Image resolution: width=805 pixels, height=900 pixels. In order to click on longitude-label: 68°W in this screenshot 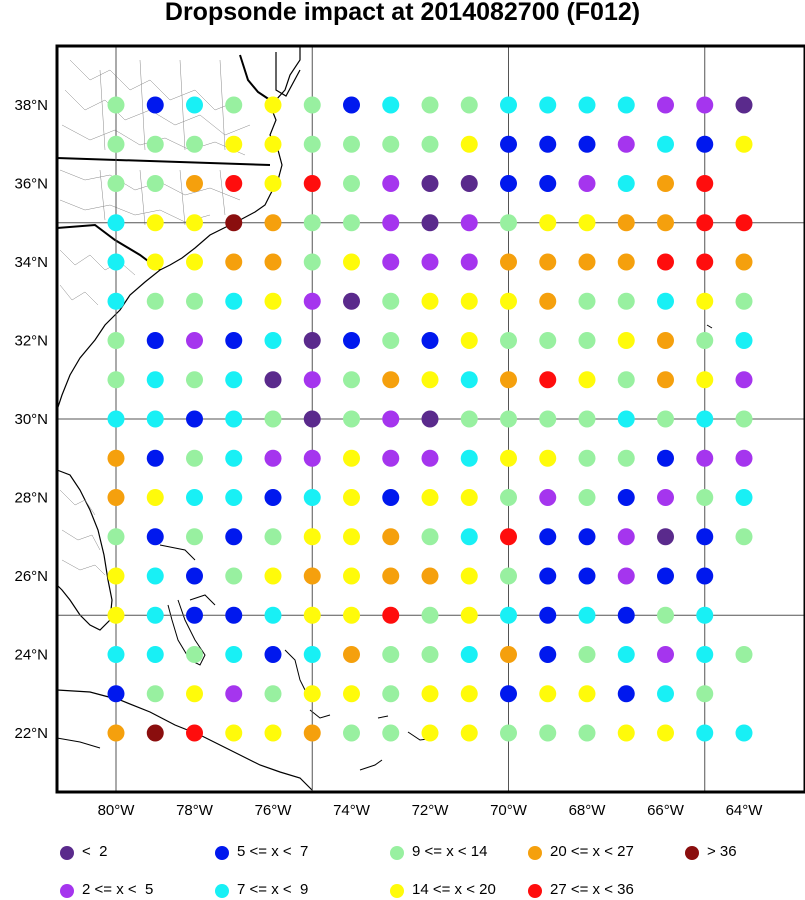, I will do `click(588, 810)`.